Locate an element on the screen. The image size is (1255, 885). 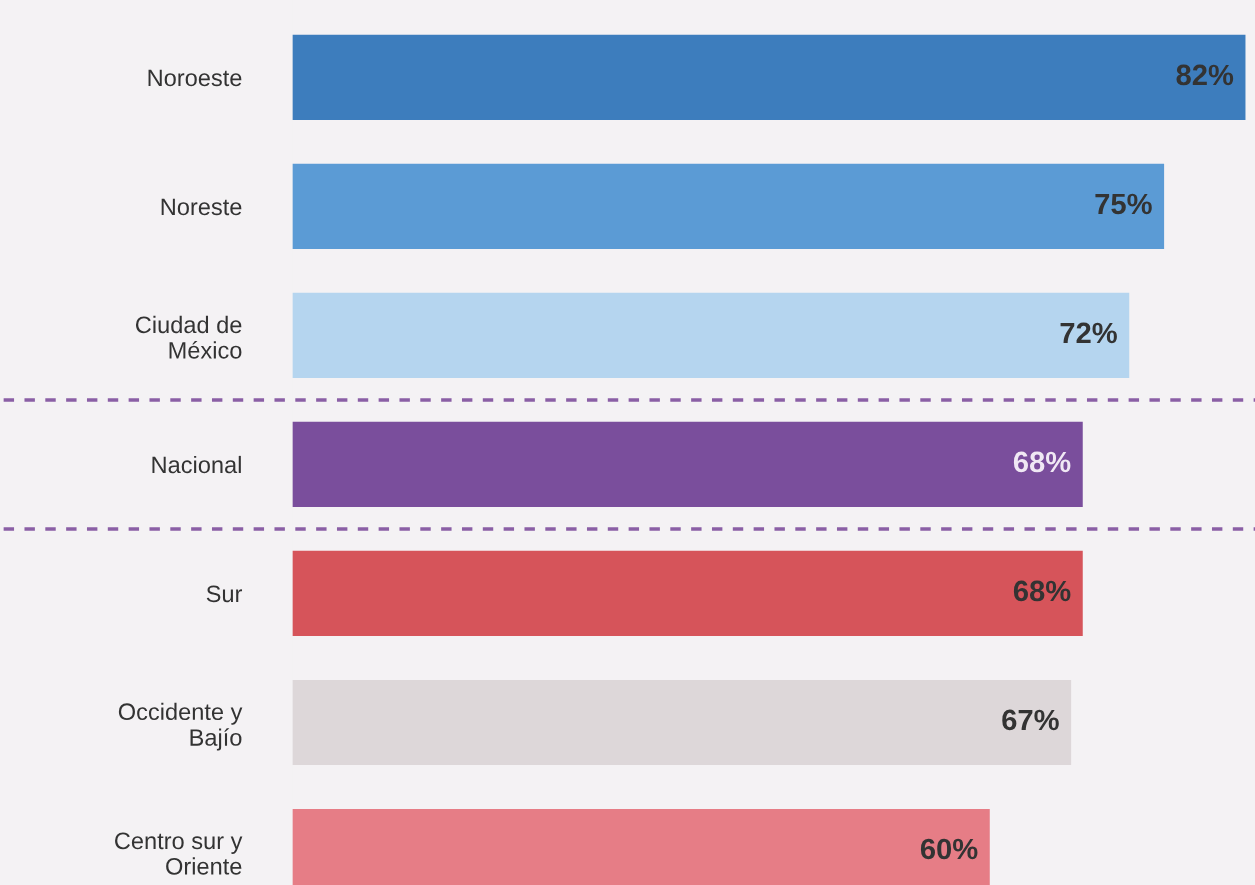
y-tick-label: Noreste is located at coordinates (201, 207).